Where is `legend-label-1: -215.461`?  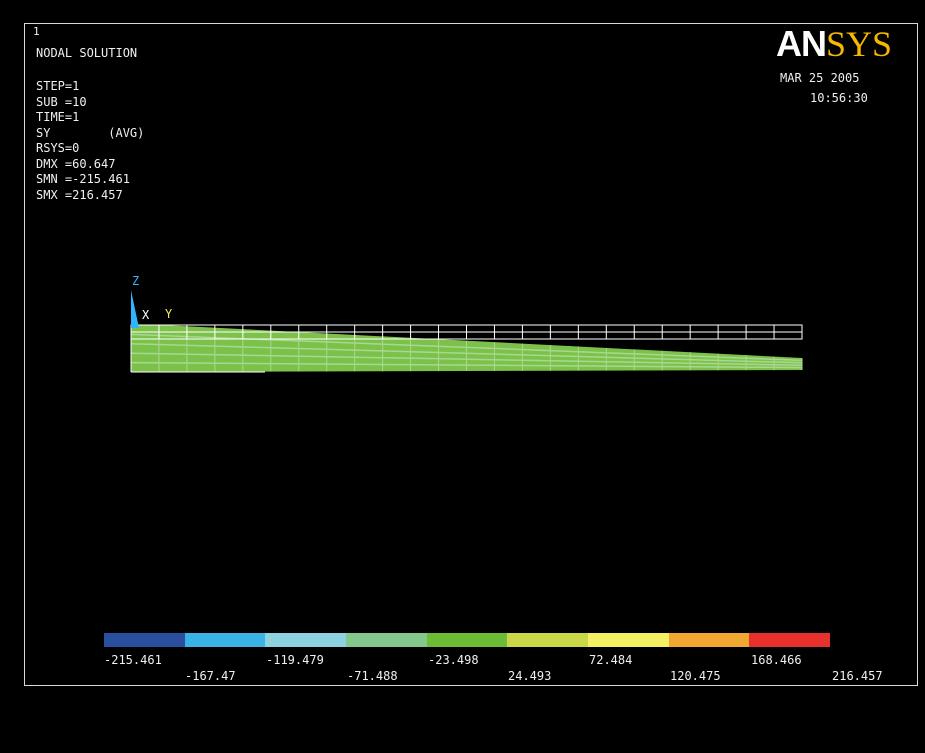
legend-label-1: -215.461 is located at coordinates (133, 660).